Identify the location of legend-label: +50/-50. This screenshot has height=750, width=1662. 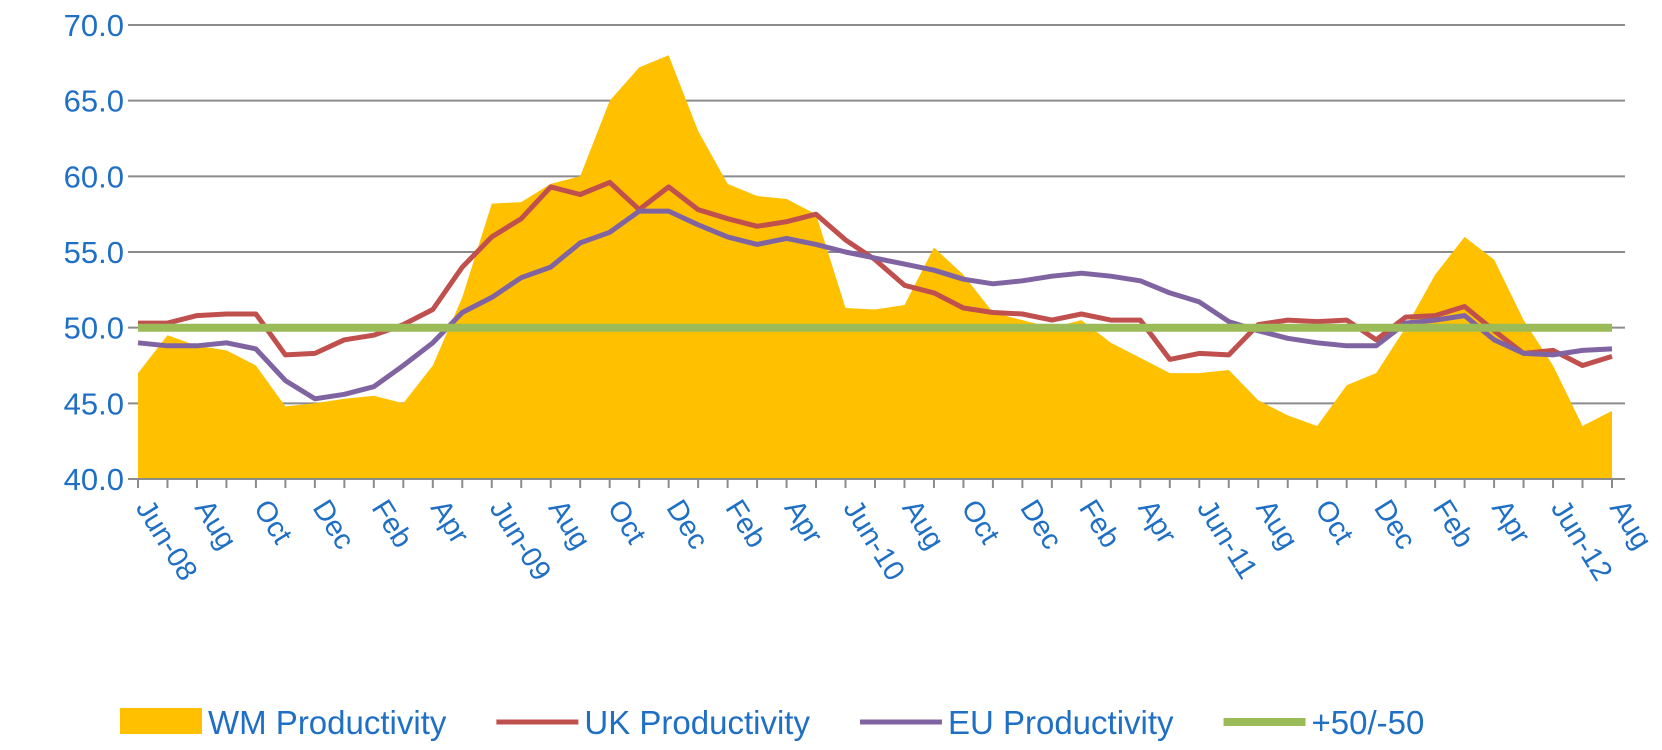
(1368, 722).